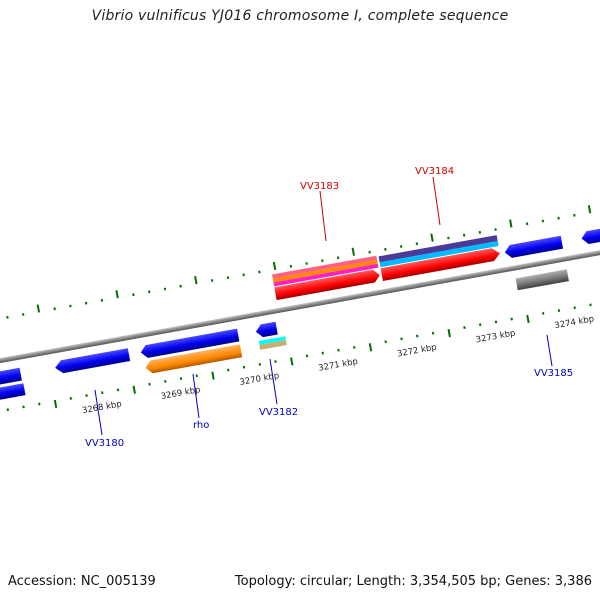  I want to click on gene-label-vv3183: VV3183, so click(319, 186).